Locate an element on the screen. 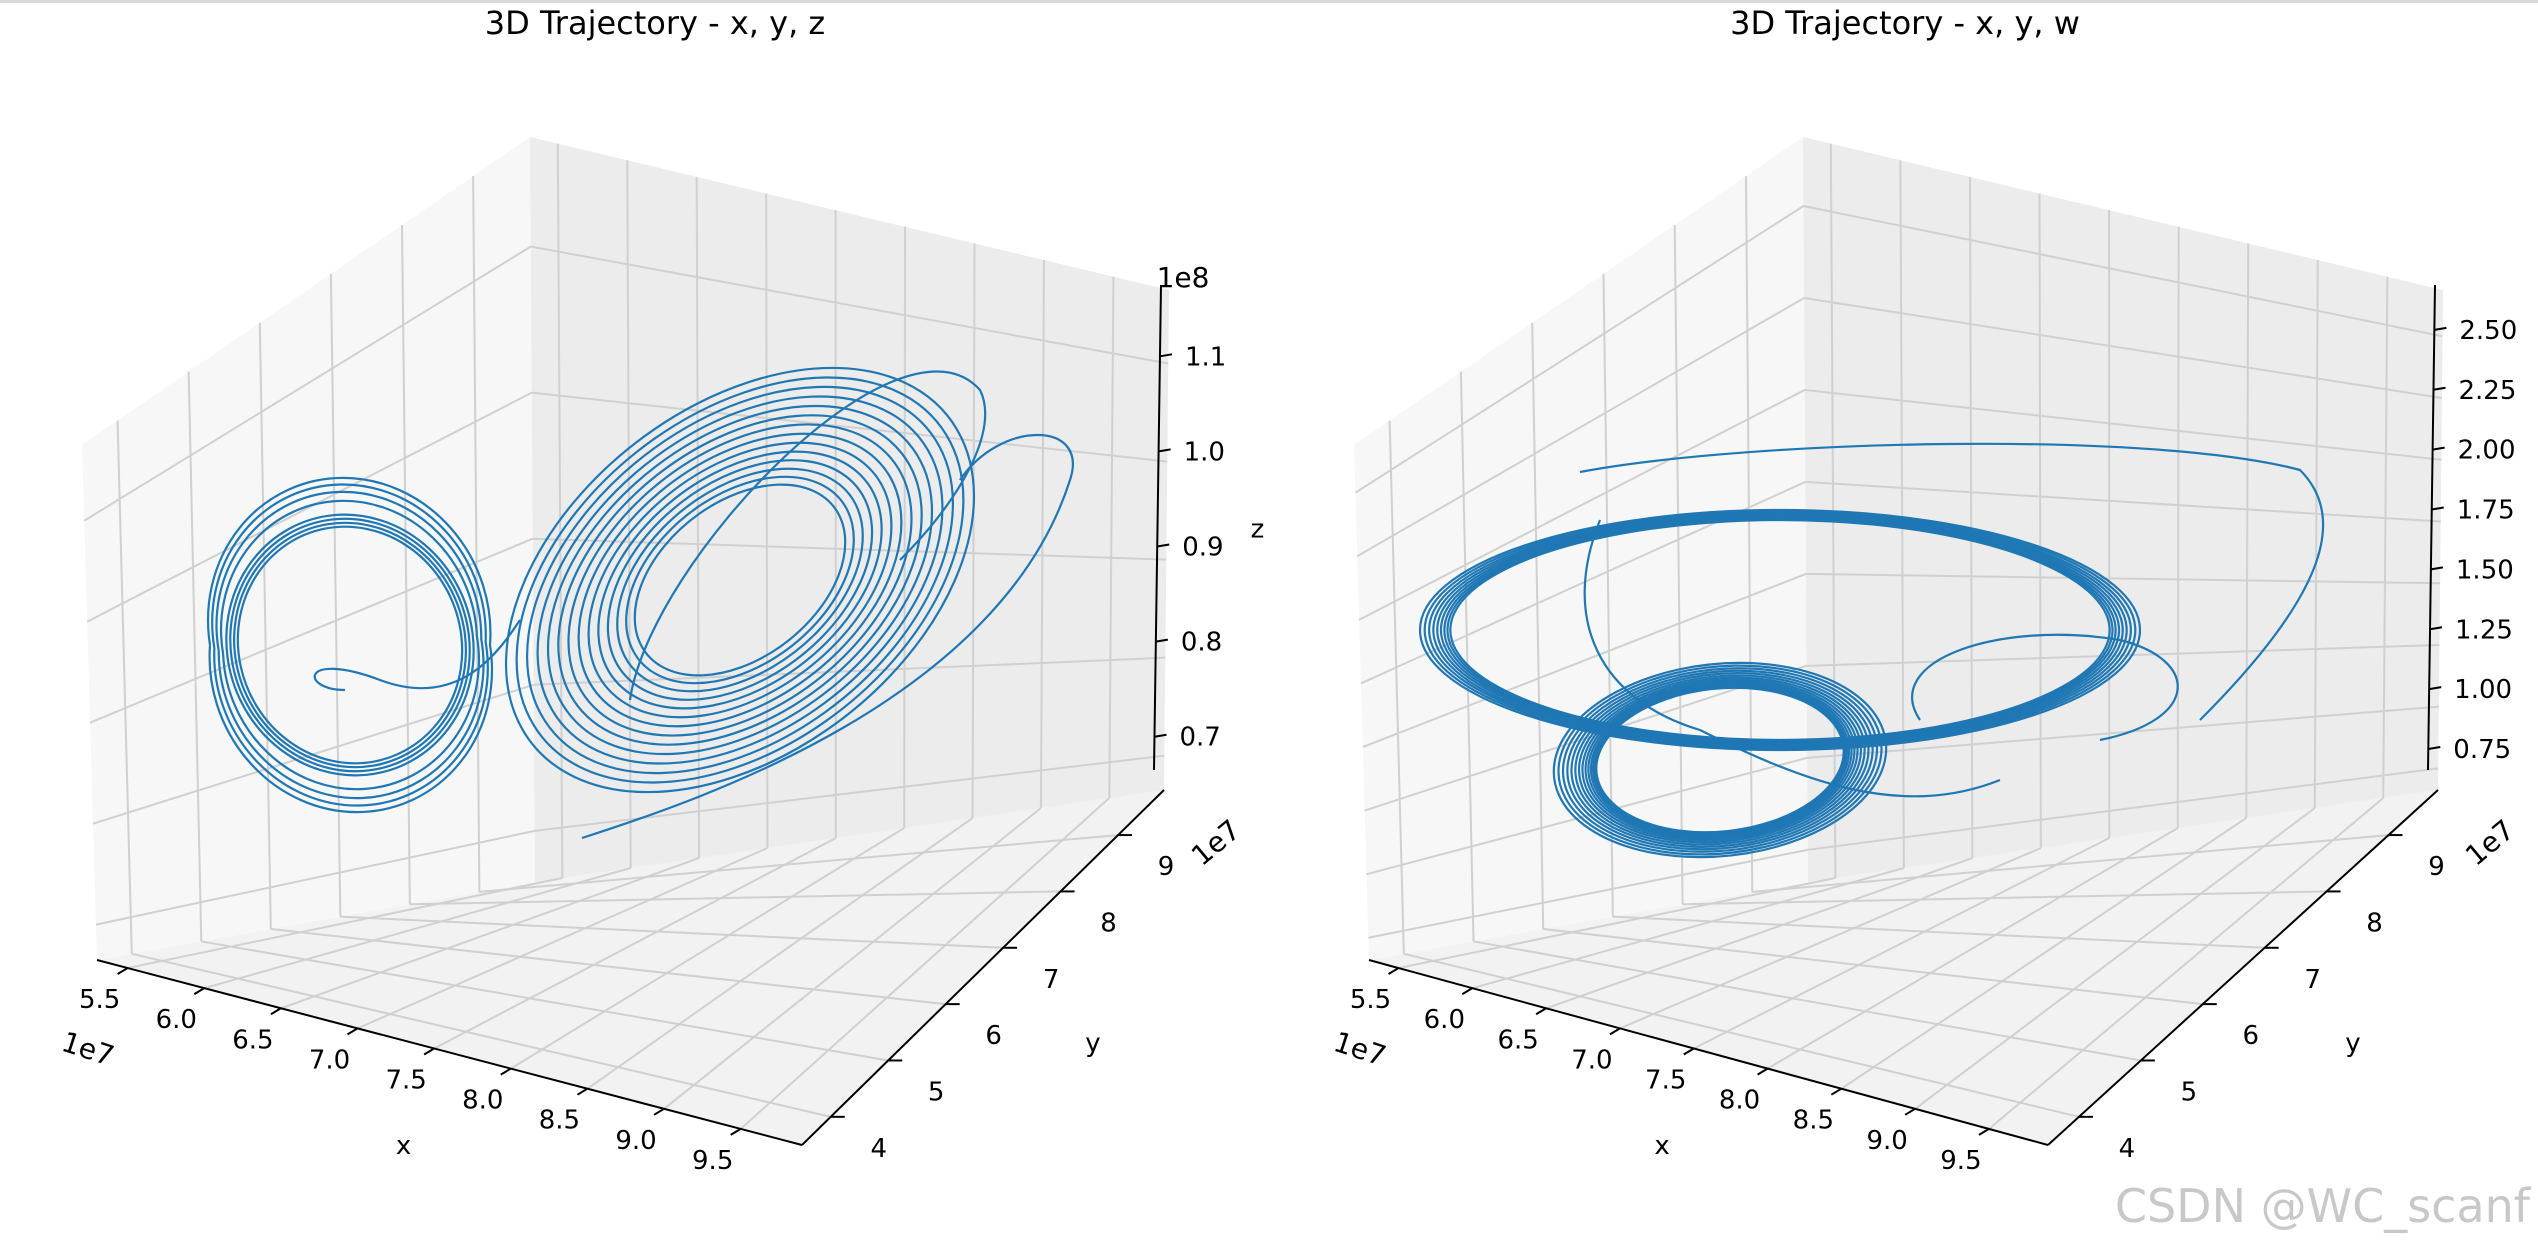 This screenshot has width=2538, height=1241. z-tick-label: 0.7 is located at coordinates (1199, 738).